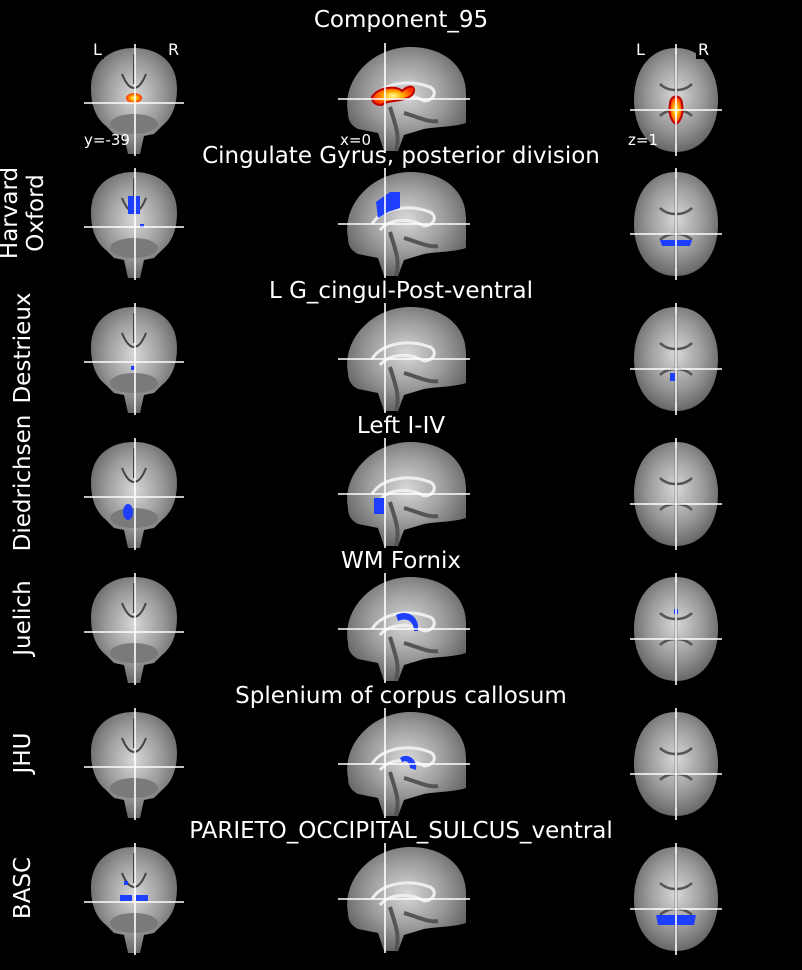  I want to click on atlas-name: JHU, so click(23, 753).